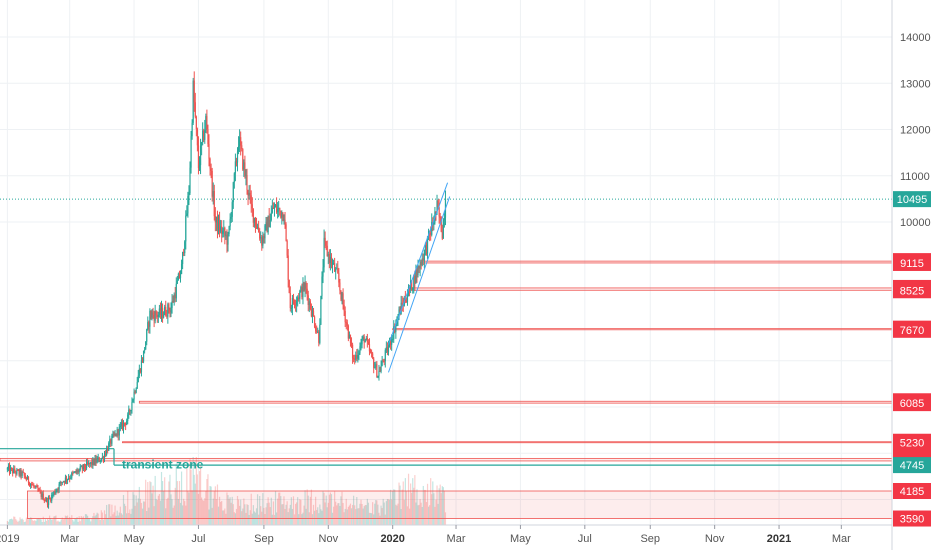  I want to click on x-tick-label: Sep, so click(650, 539).